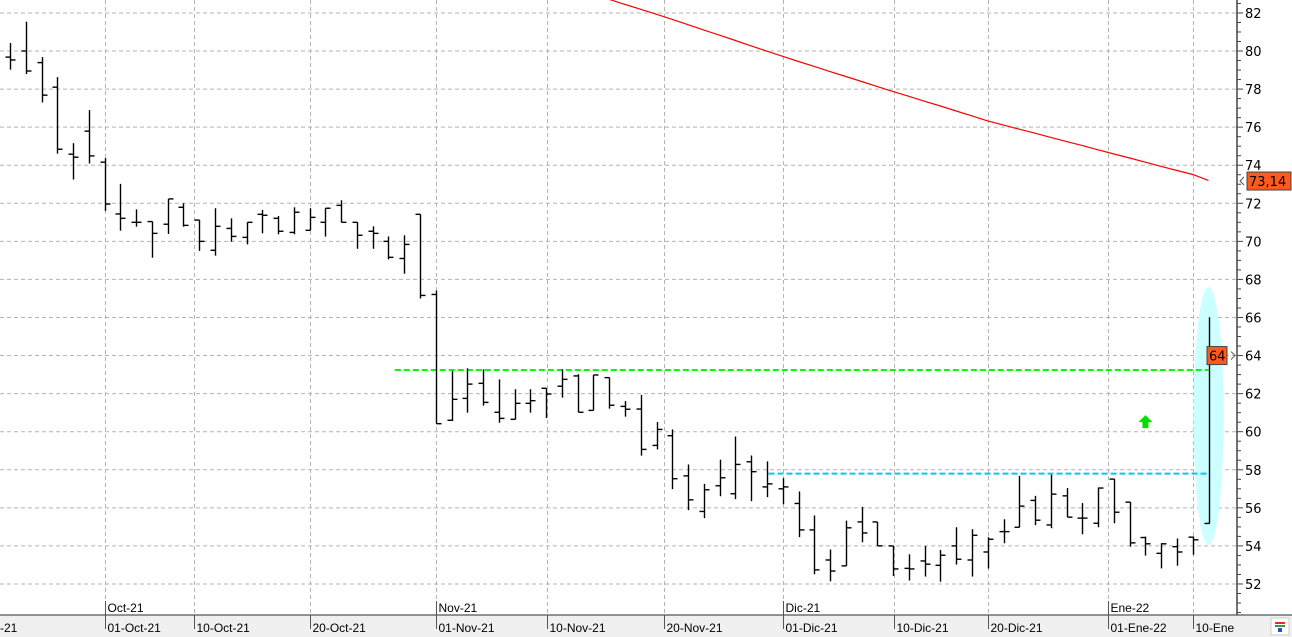 The width and height of the screenshot is (1292, 637). Describe the element at coordinates (1253, 318) in the screenshot. I see `y-tick-label: 66` at that location.